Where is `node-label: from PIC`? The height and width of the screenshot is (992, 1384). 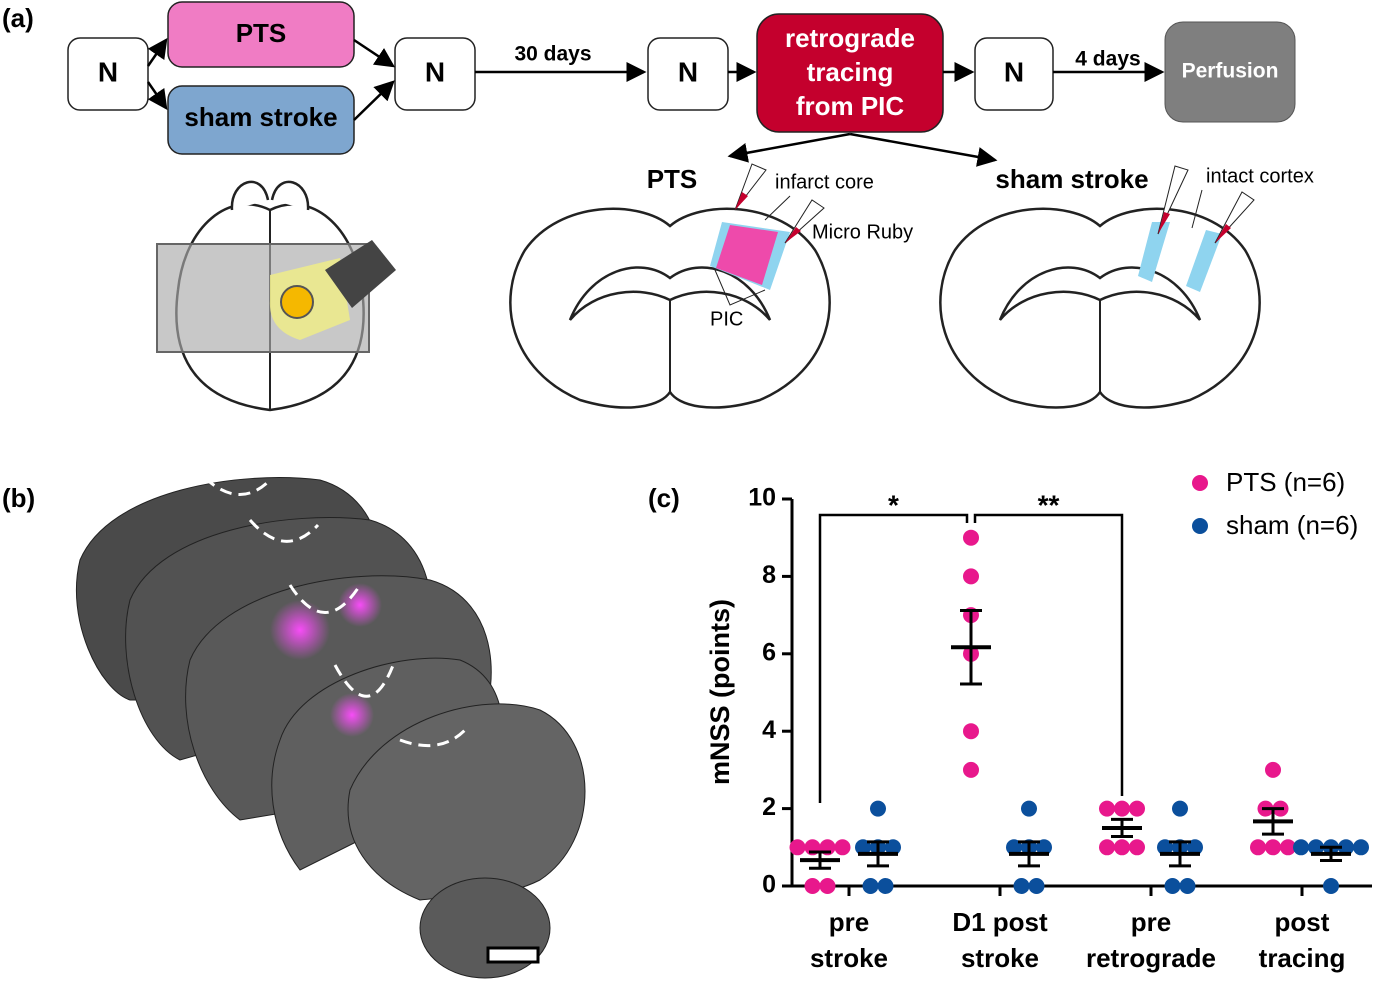
node-label: from PIC is located at coordinates (850, 106).